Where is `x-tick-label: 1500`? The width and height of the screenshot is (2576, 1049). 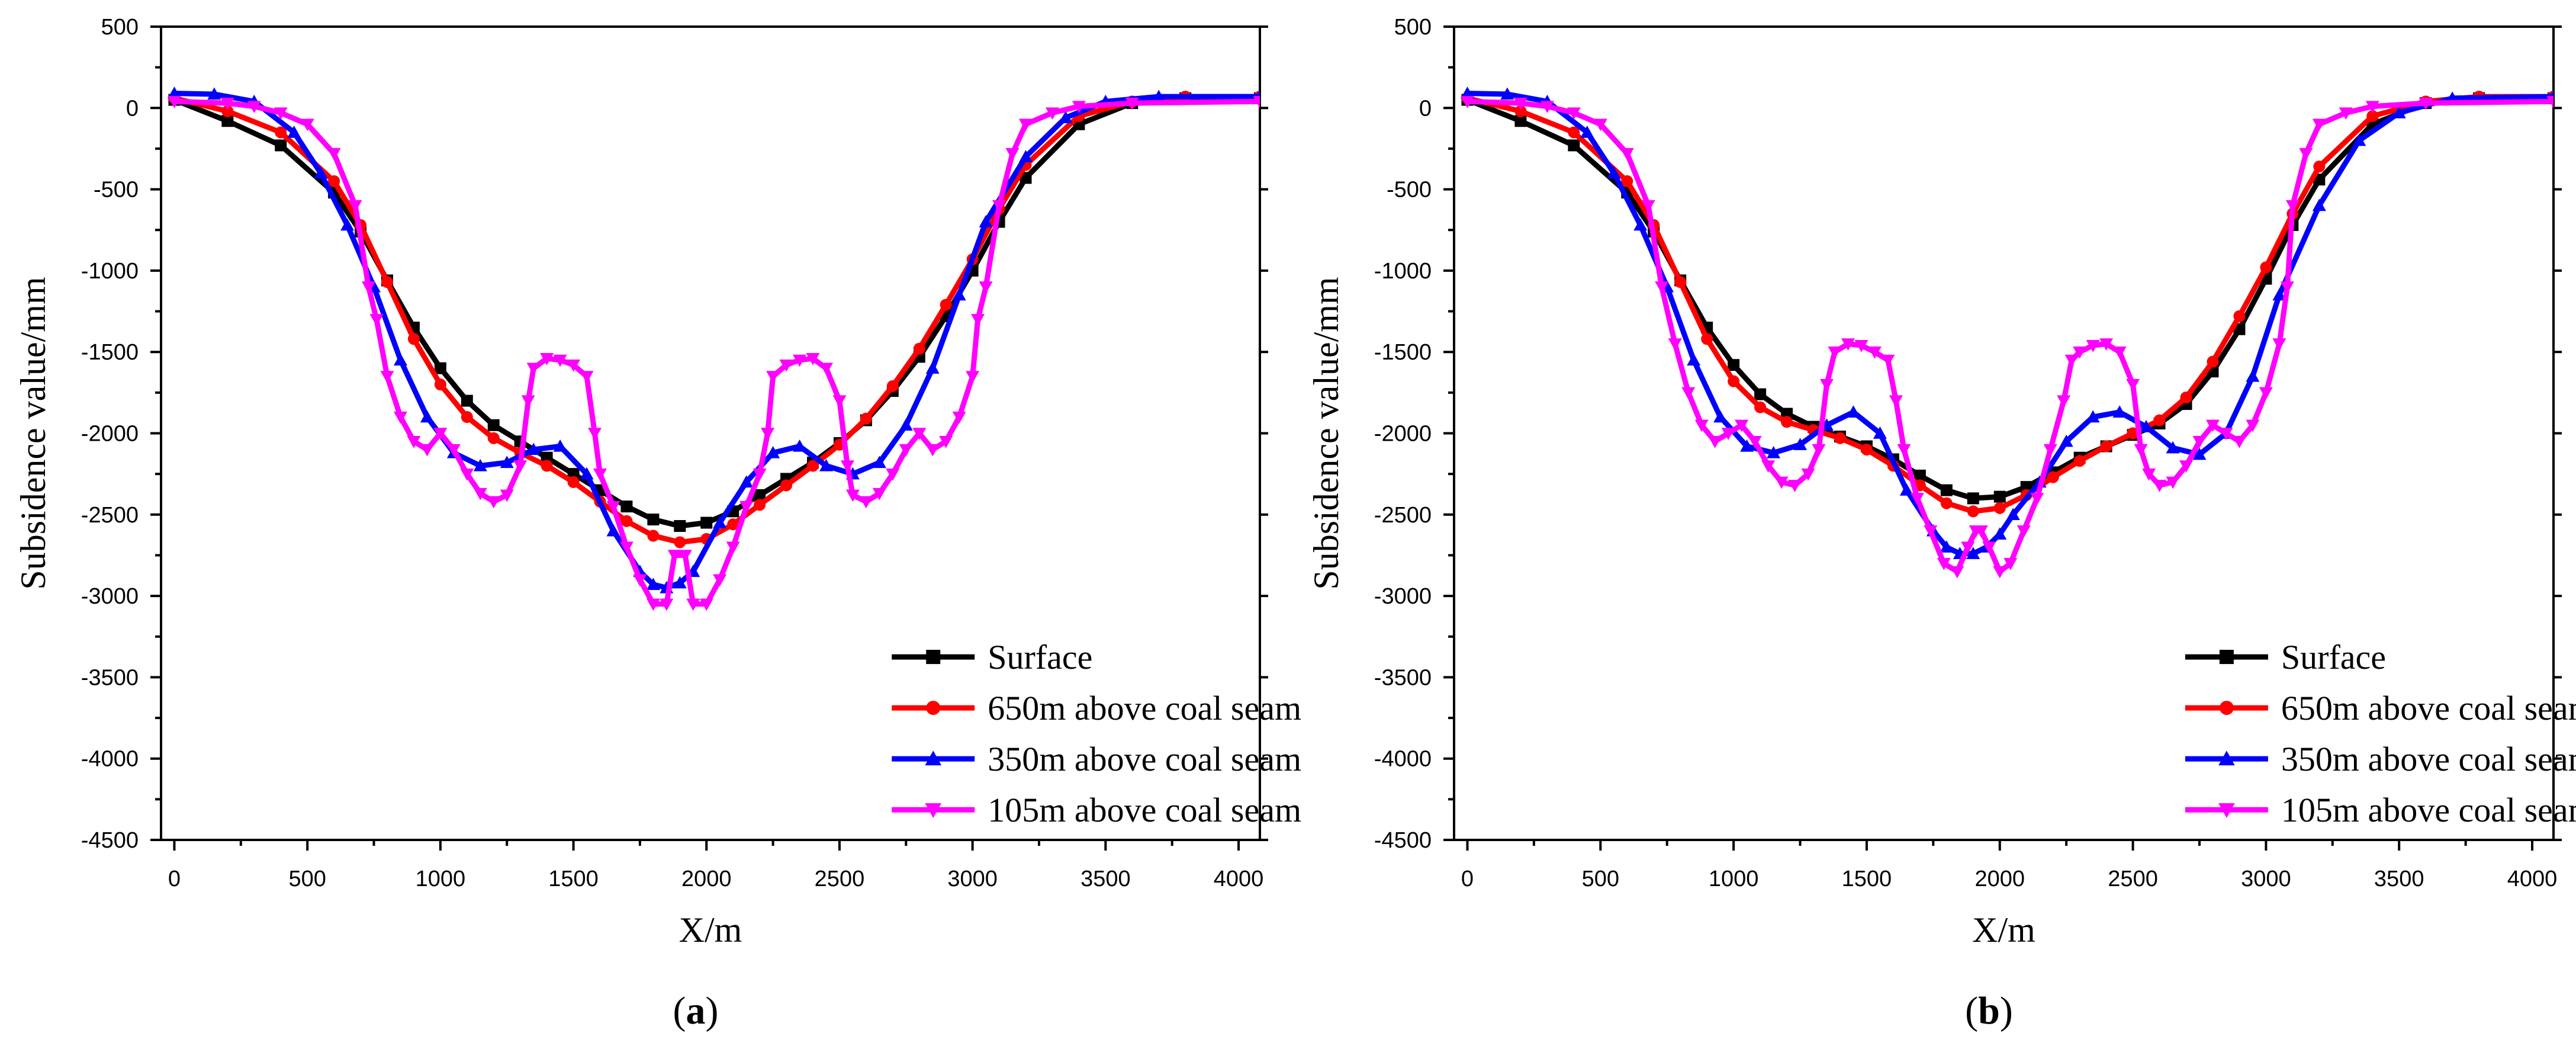
x-tick-label: 1500 is located at coordinates (1867, 879).